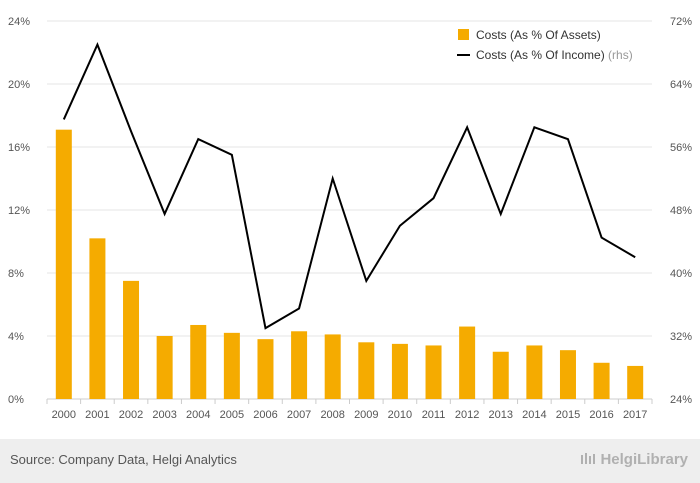 The width and height of the screenshot is (700, 483). I want to click on right-axis-tick-label: 24%, so click(681, 400).